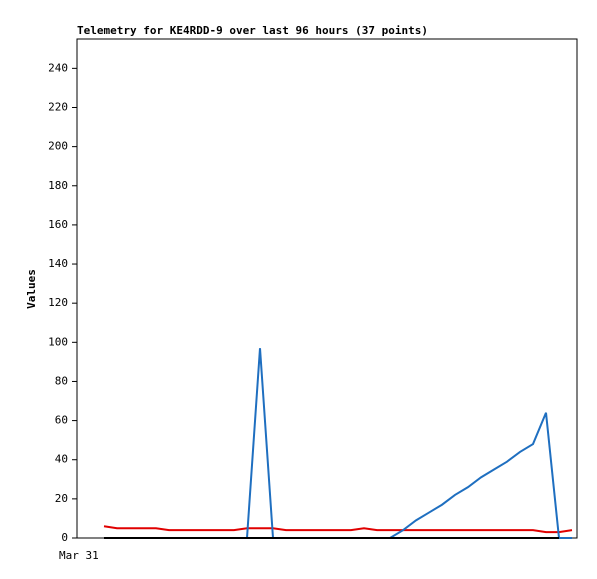 The height and width of the screenshot is (579, 597). Describe the element at coordinates (58, 67) in the screenshot. I see `y-tick-label: 240` at that location.